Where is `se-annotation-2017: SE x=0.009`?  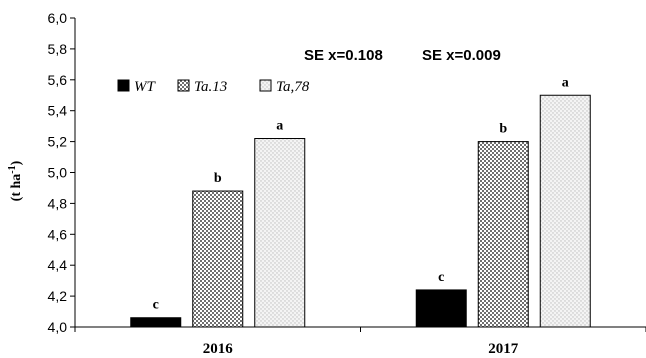 se-annotation-2017: SE x=0.009 is located at coordinates (461, 55).